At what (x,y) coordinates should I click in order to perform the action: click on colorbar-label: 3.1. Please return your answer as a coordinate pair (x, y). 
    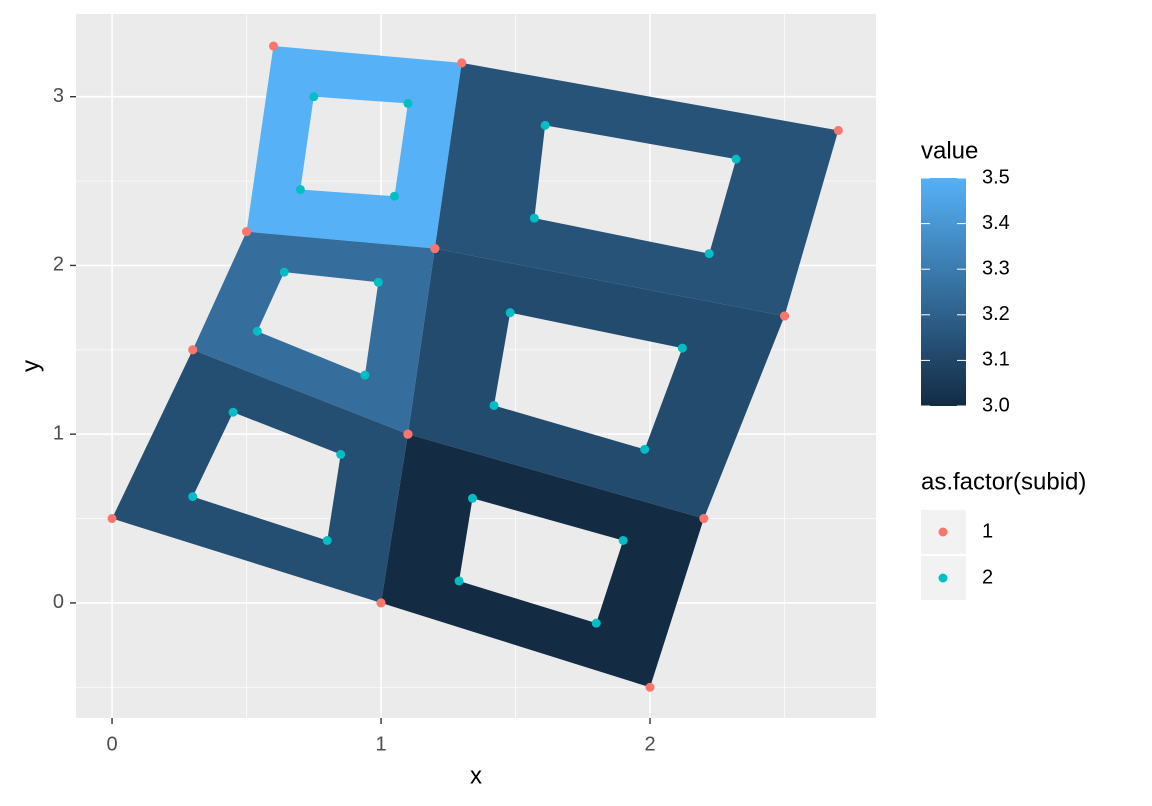
    Looking at the image, I should click on (996, 360).